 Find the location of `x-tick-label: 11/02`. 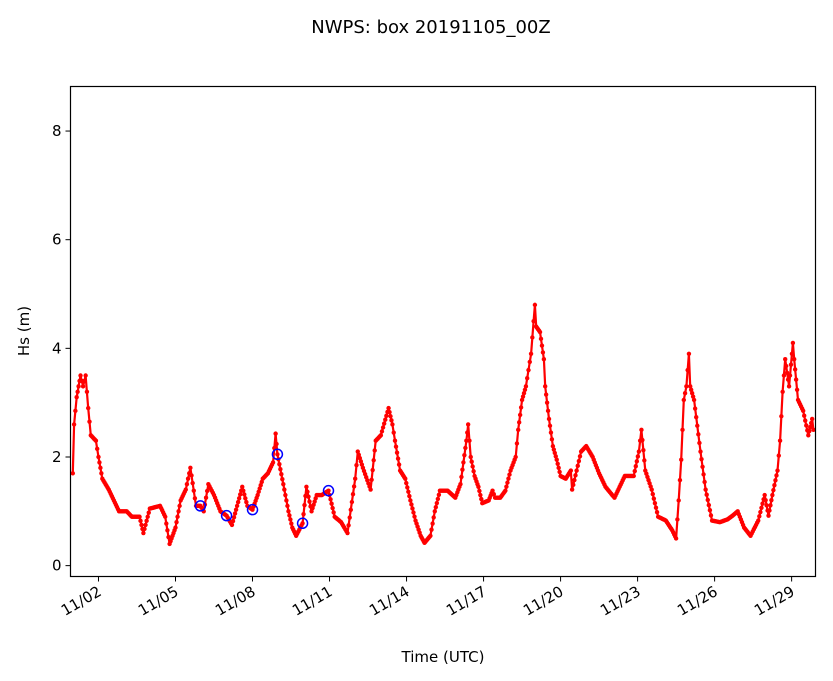

x-tick-label: 11/02 is located at coordinates (81, 600).